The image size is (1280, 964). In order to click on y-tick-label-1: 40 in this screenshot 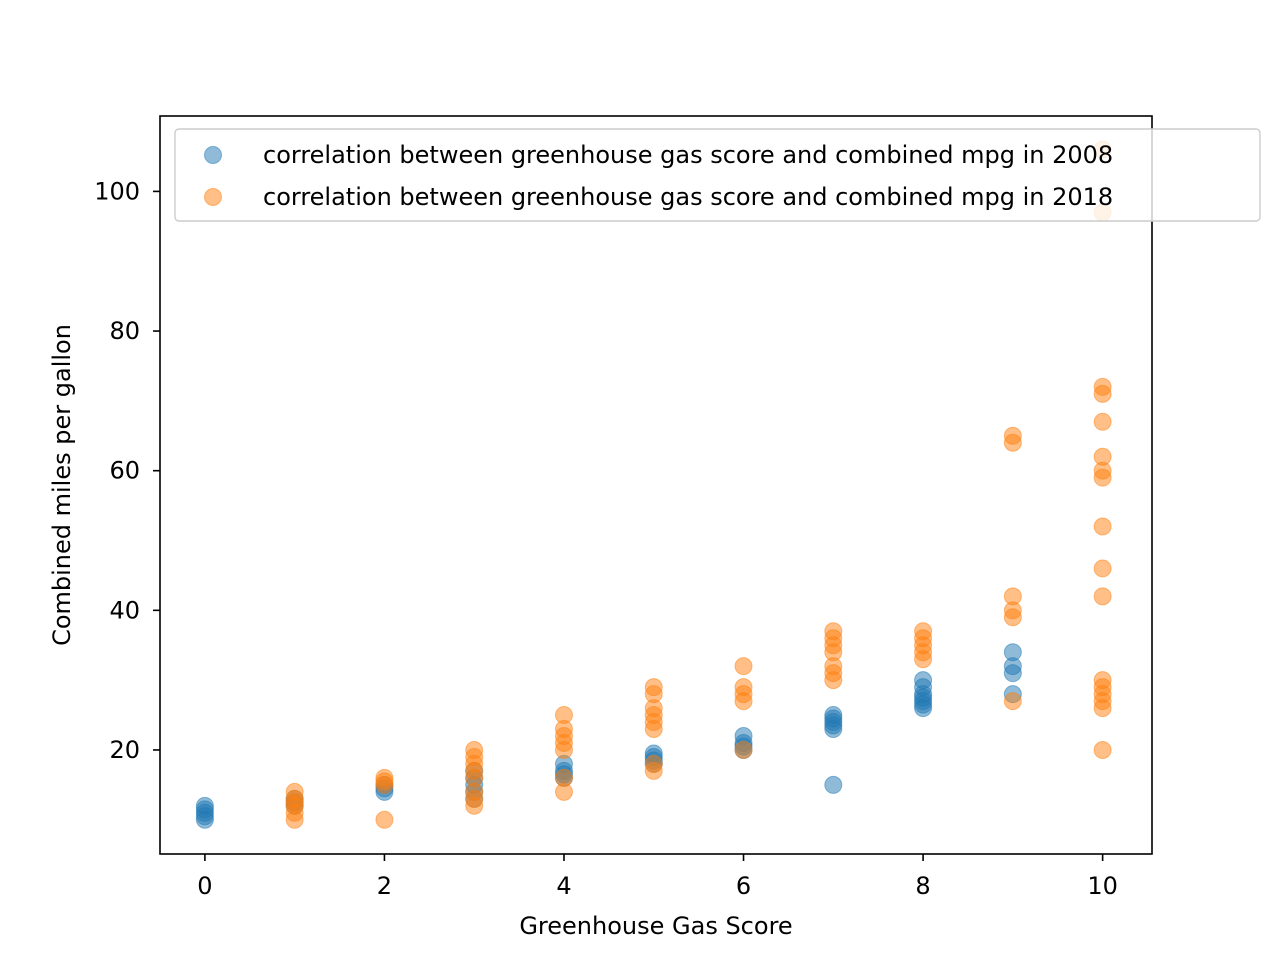, I will do `click(124, 610)`.